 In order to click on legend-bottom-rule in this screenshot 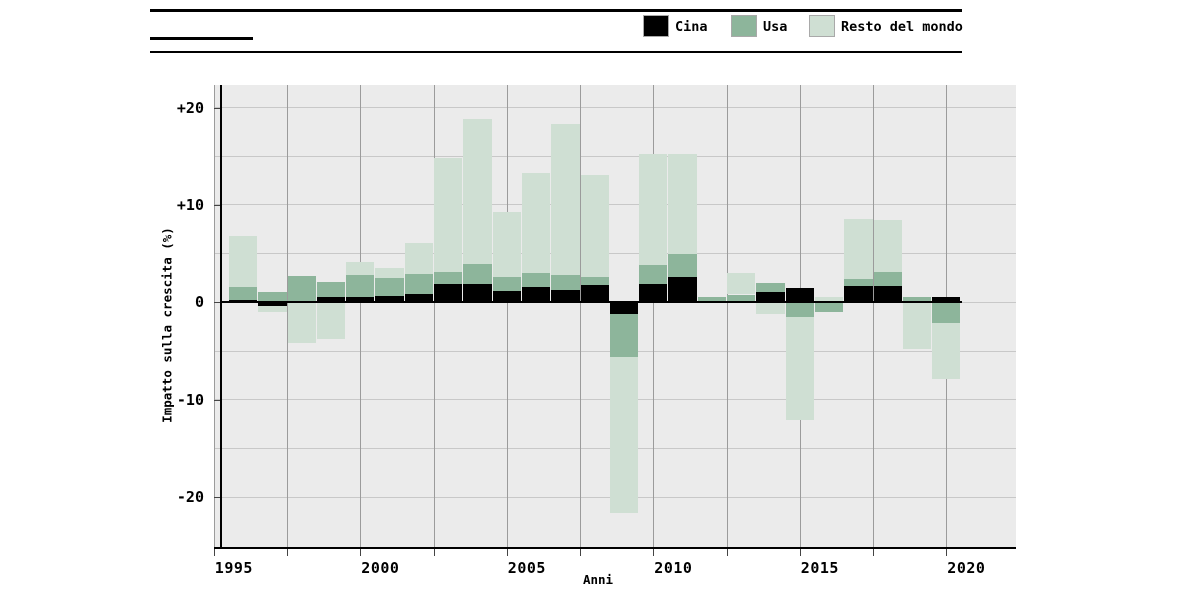, I will do `click(556, 52)`.